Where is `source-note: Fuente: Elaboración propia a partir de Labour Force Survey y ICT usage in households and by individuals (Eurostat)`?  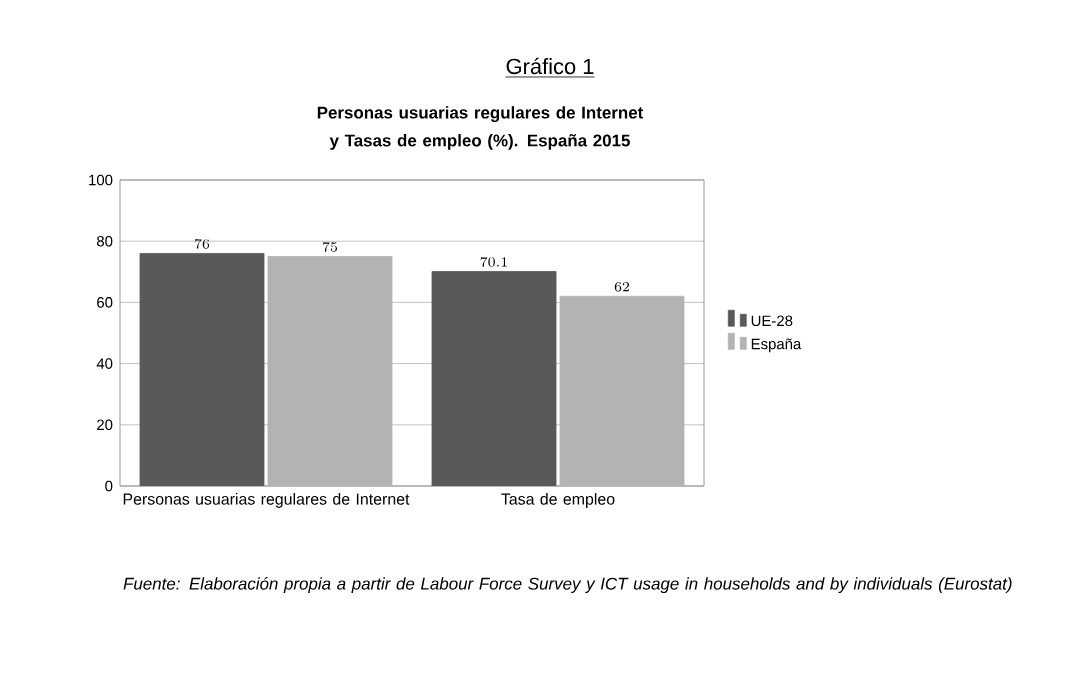 source-note: Fuente: Elaboración propia a partir de Labour Force Survey y ICT usage in households and by individuals (Eurostat) is located at coordinates (567, 585).